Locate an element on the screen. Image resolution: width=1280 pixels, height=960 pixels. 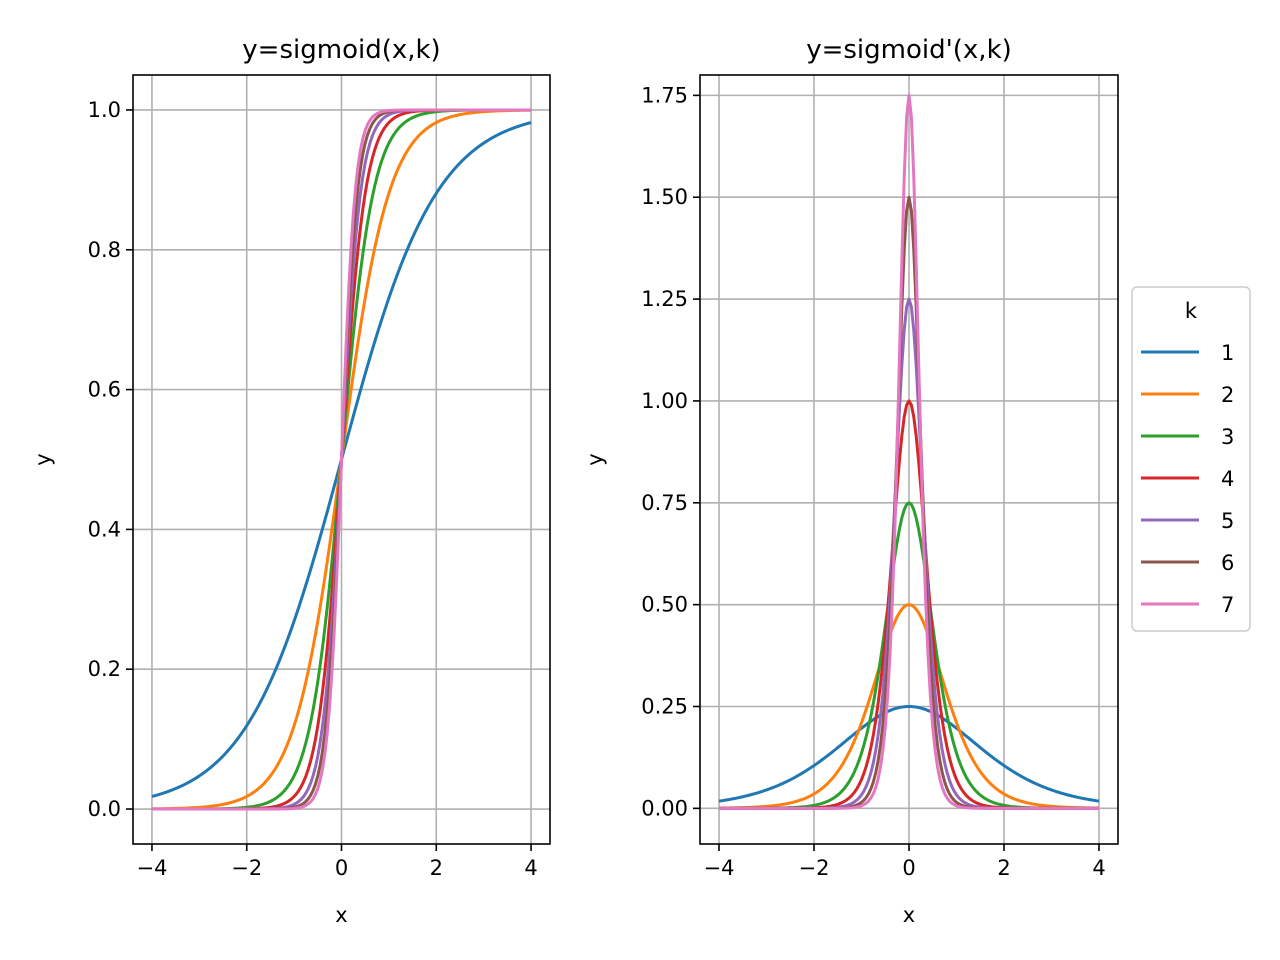
y-tick-label: 0.0 is located at coordinates (104, 809).